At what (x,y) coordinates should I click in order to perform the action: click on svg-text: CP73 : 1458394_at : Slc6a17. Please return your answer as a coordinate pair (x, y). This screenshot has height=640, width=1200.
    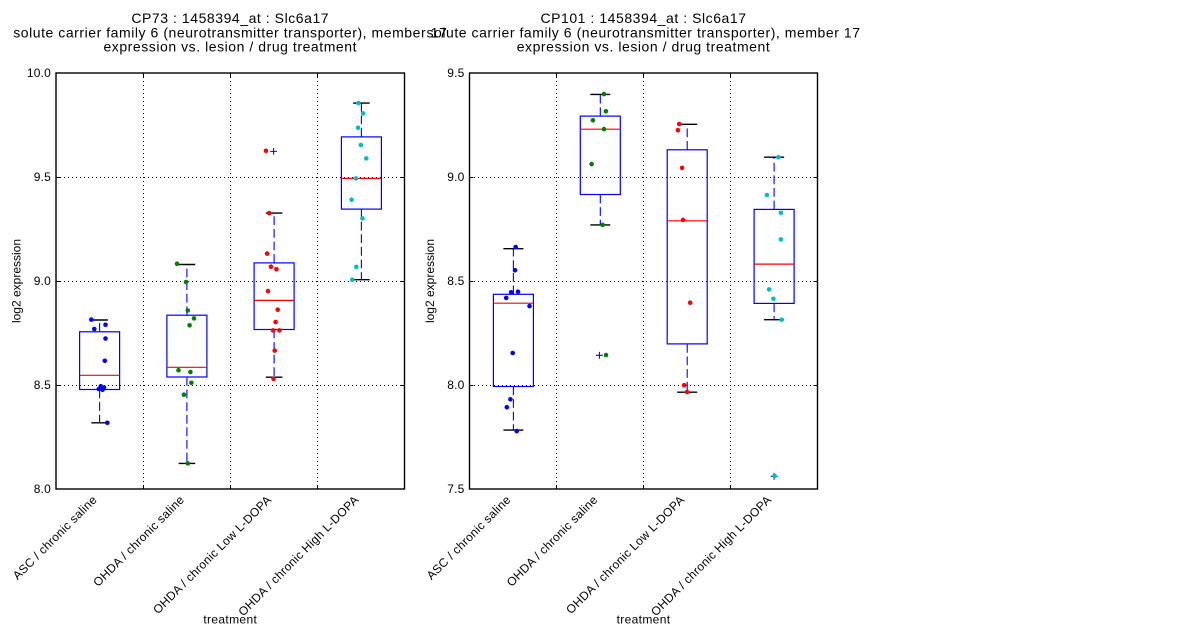
    Looking at the image, I should click on (230, 18).